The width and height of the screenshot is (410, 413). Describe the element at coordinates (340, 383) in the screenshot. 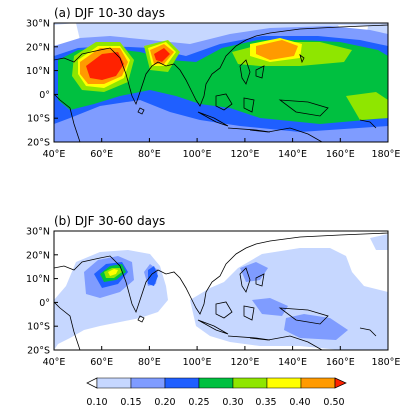

I see `colorbar-overflow` at that location.